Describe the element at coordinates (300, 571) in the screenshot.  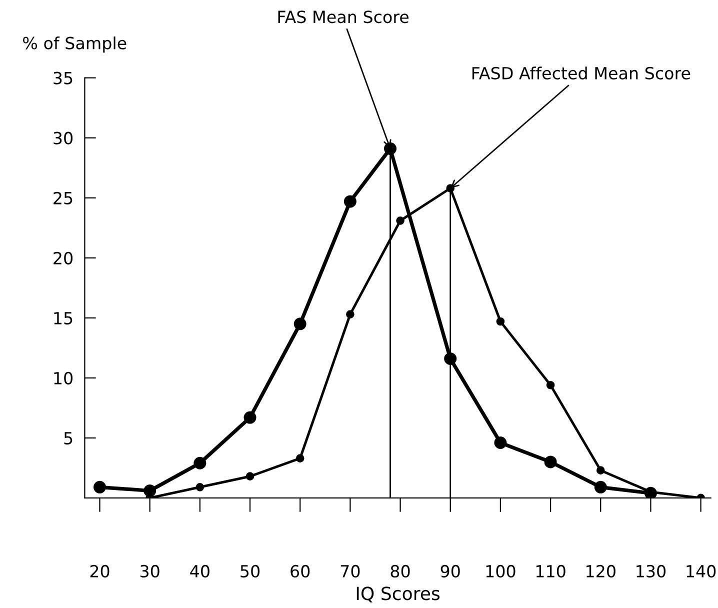
I see `x-tick-label: 60` at that location.